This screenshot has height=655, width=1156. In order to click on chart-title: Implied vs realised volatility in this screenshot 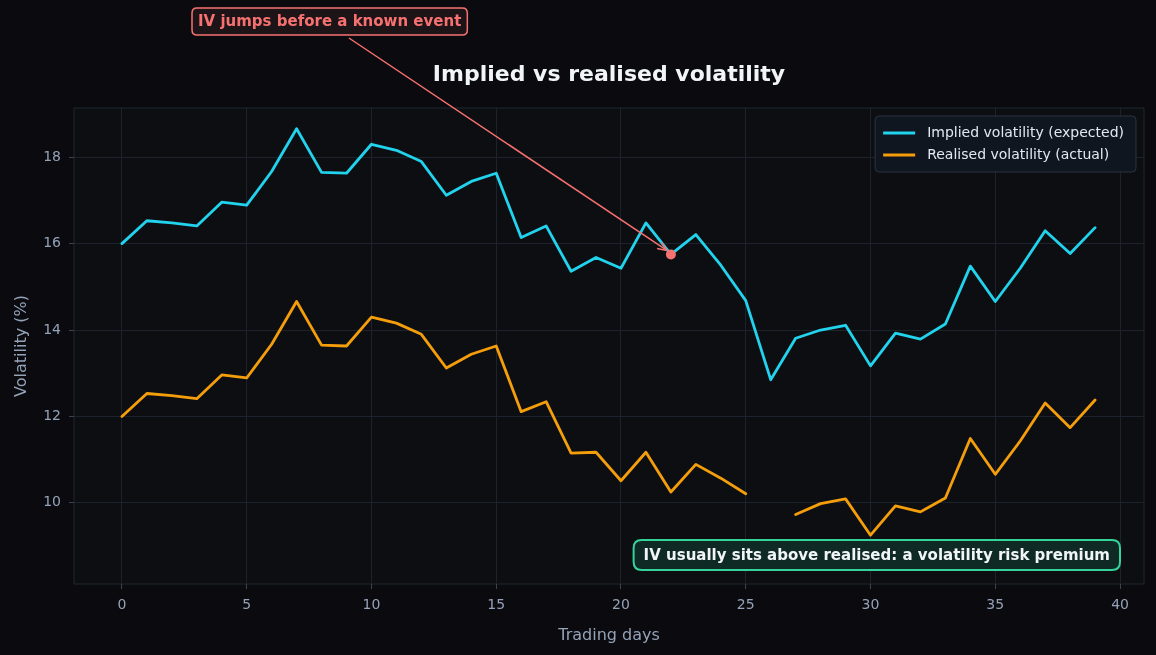, I will do `click(609, 73)`.